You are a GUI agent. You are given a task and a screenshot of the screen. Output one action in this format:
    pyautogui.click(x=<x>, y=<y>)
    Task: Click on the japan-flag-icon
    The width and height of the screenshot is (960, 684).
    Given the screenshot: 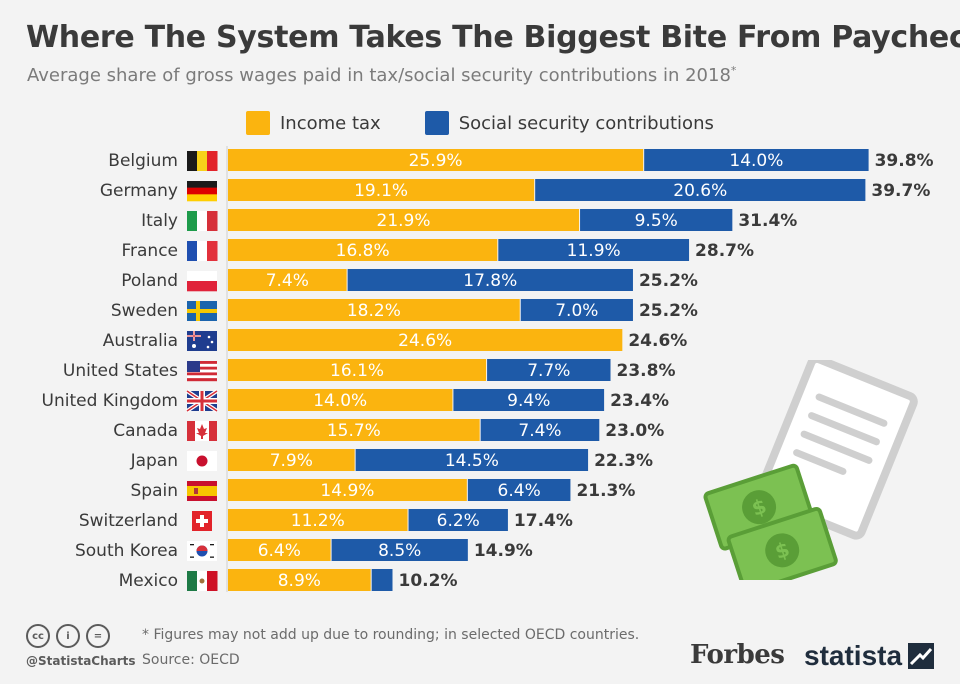 What is the action you would take?
    pyautogui.click(x=202, y=461)
    